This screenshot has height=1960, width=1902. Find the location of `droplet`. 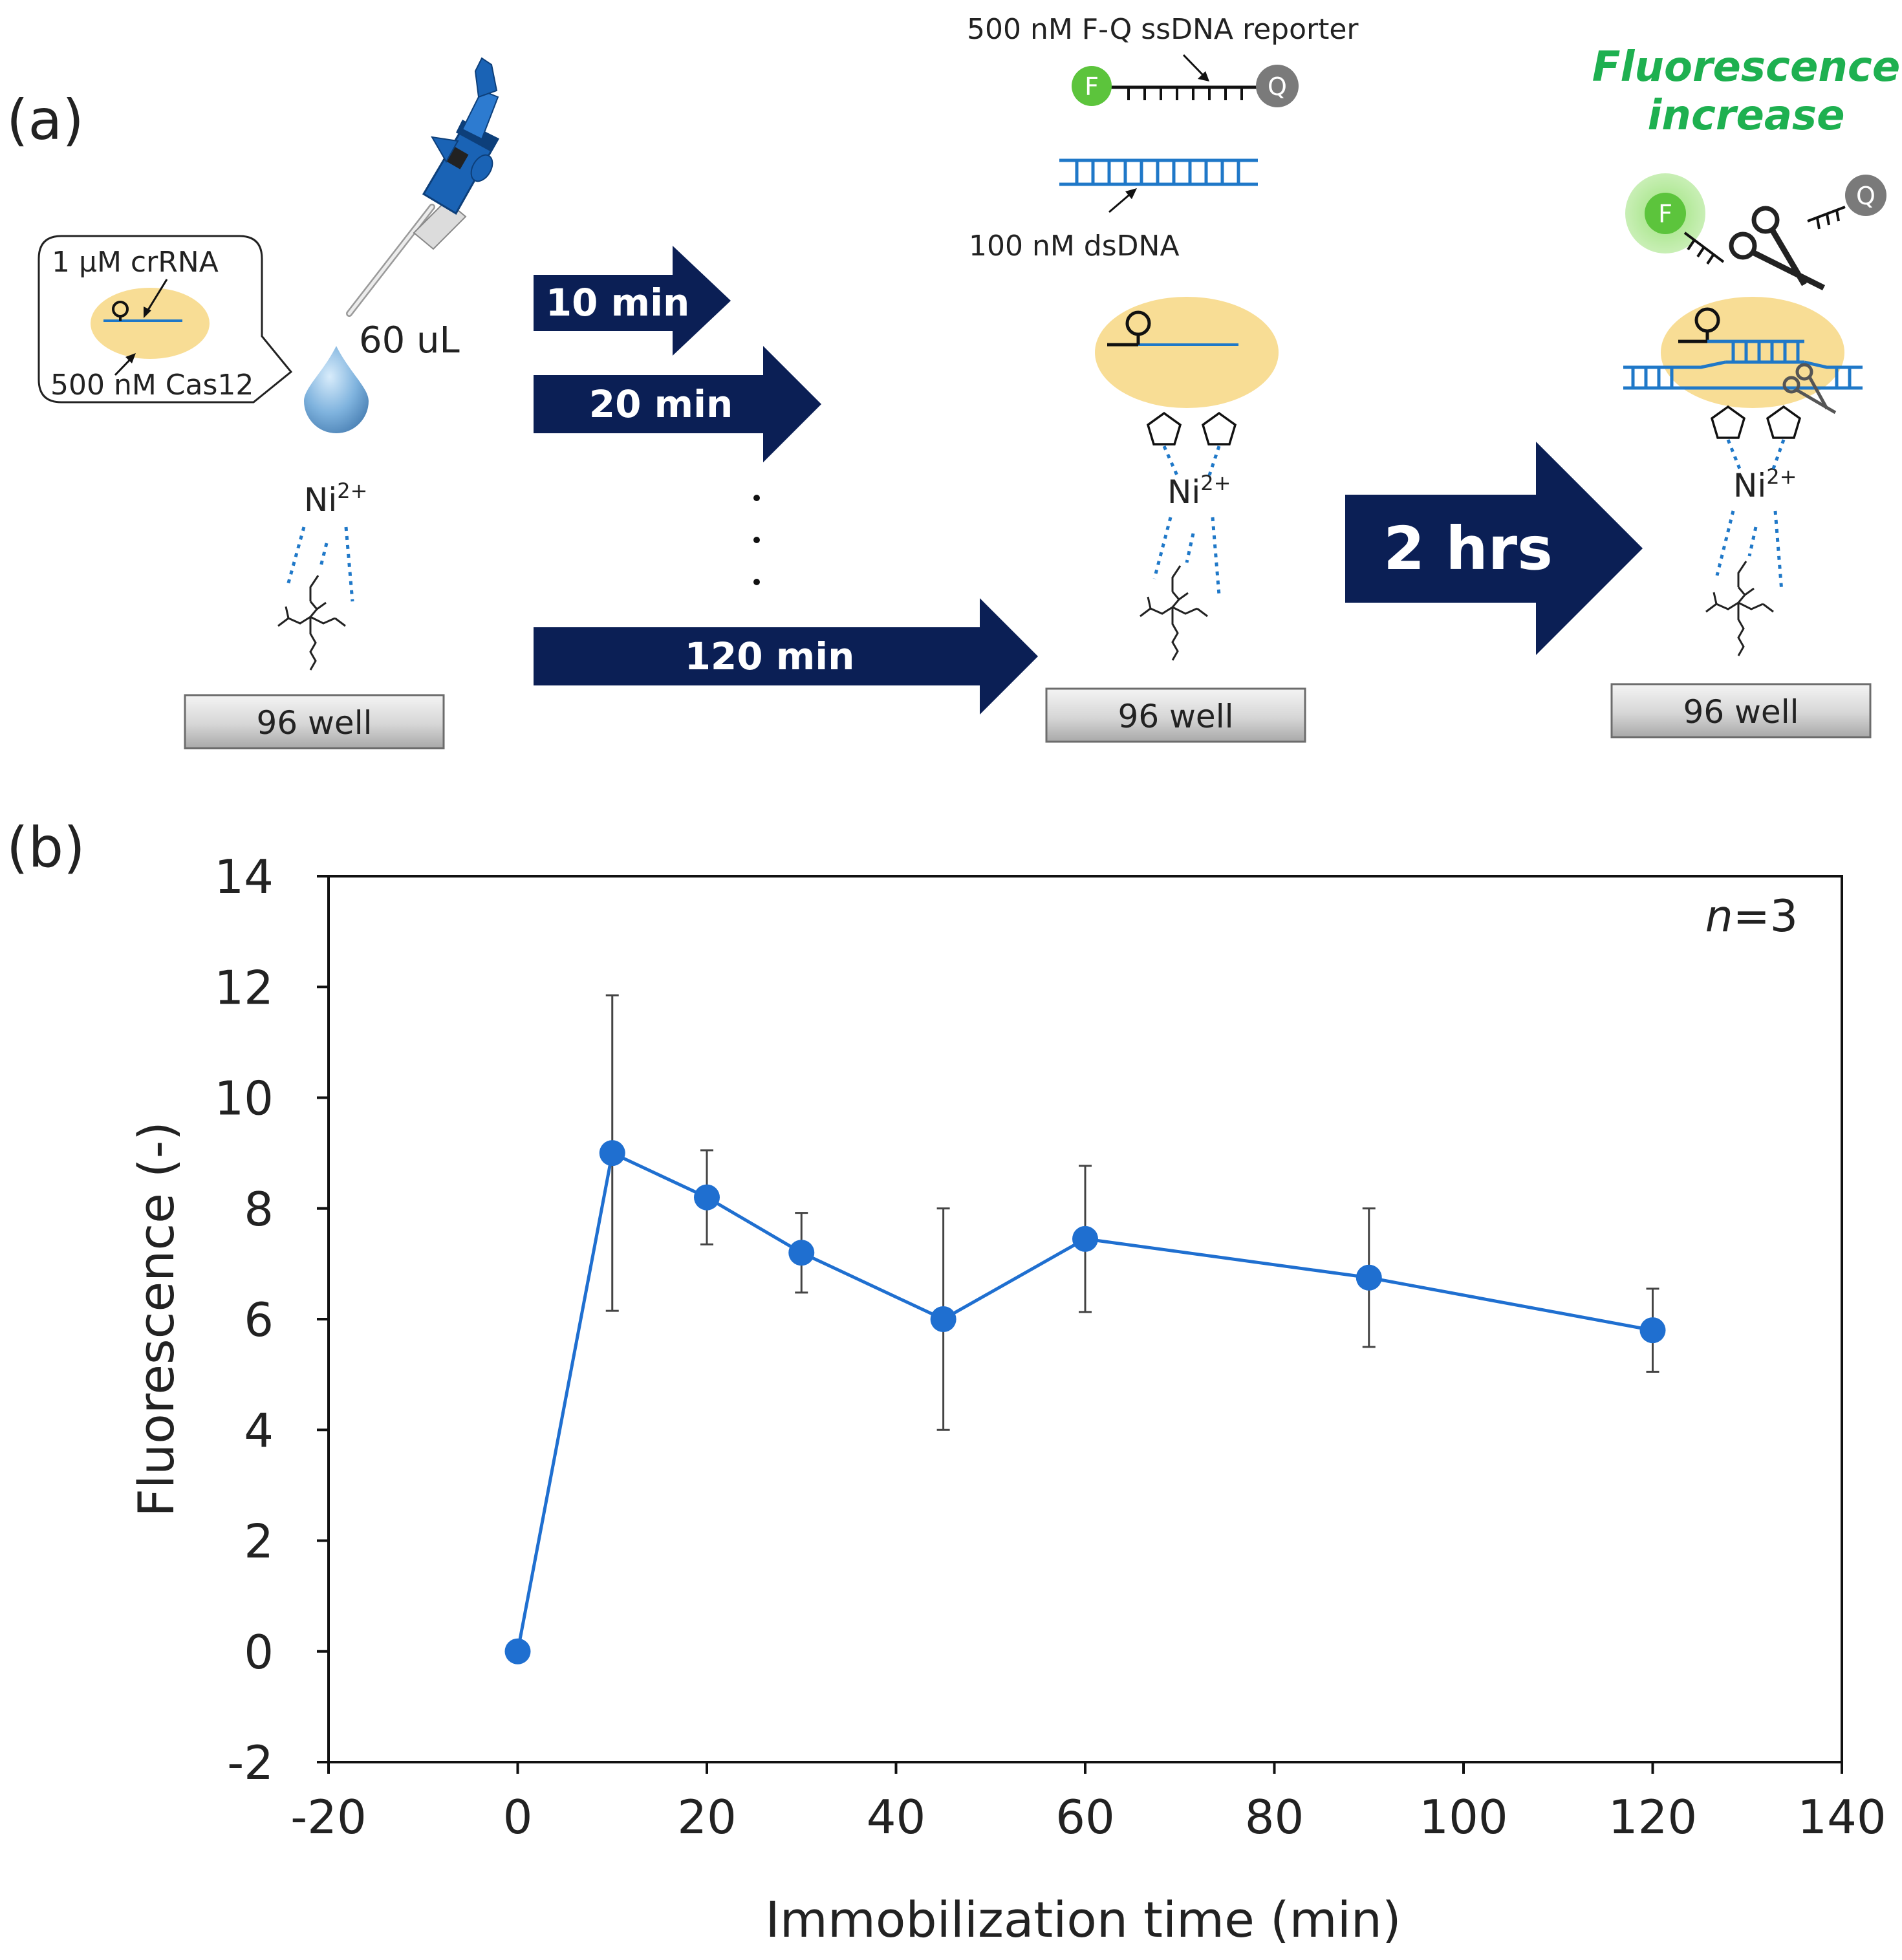

droplet is located at coordinates (336, 389).